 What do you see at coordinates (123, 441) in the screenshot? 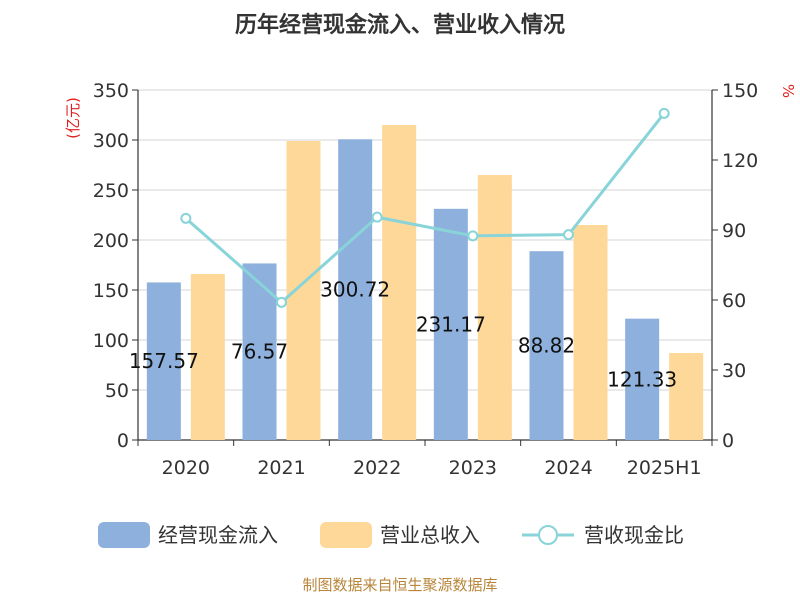
I see `left-axis-tick-label: 0` at bounding box center [123, 441].